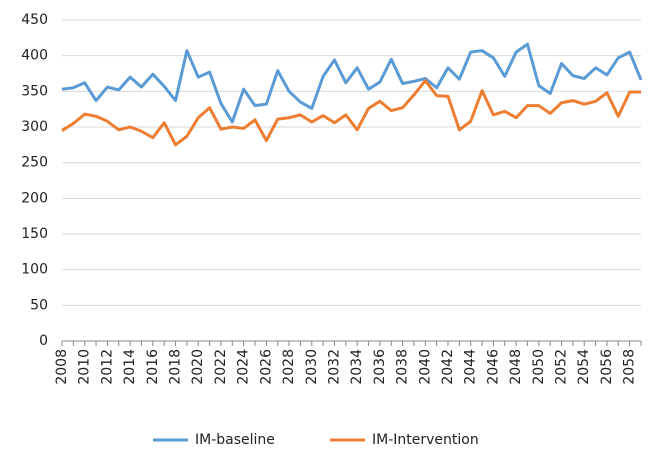  What do you see at coordinates (334, 367) in the screenshot?
I see `x-tick-label: 2032` at bounding box center [334, 367].